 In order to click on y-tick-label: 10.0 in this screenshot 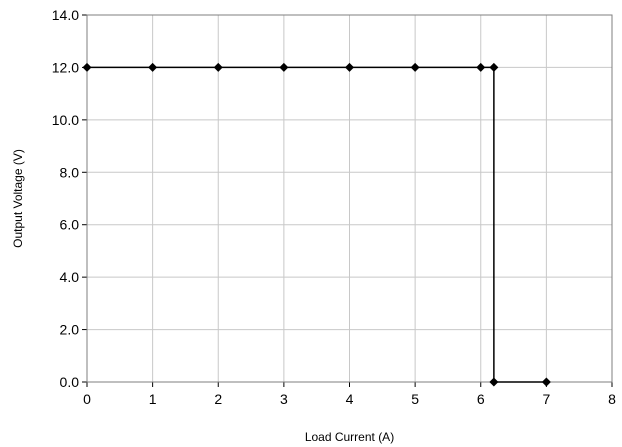, I will do `click(65, 120)`.